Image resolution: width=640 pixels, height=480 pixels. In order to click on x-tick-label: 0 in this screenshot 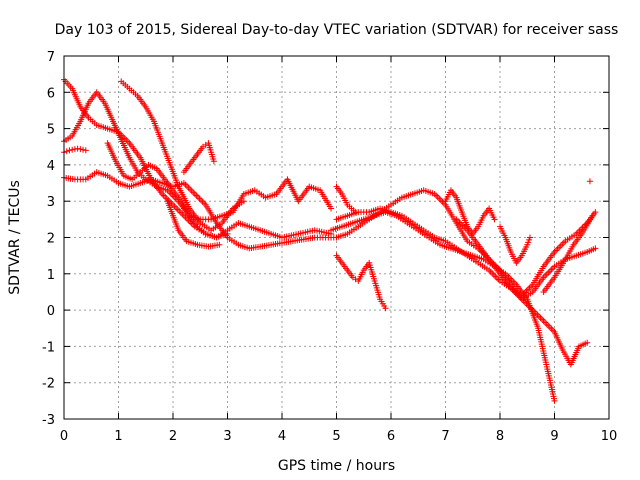, I will do `click(64, 436)`.